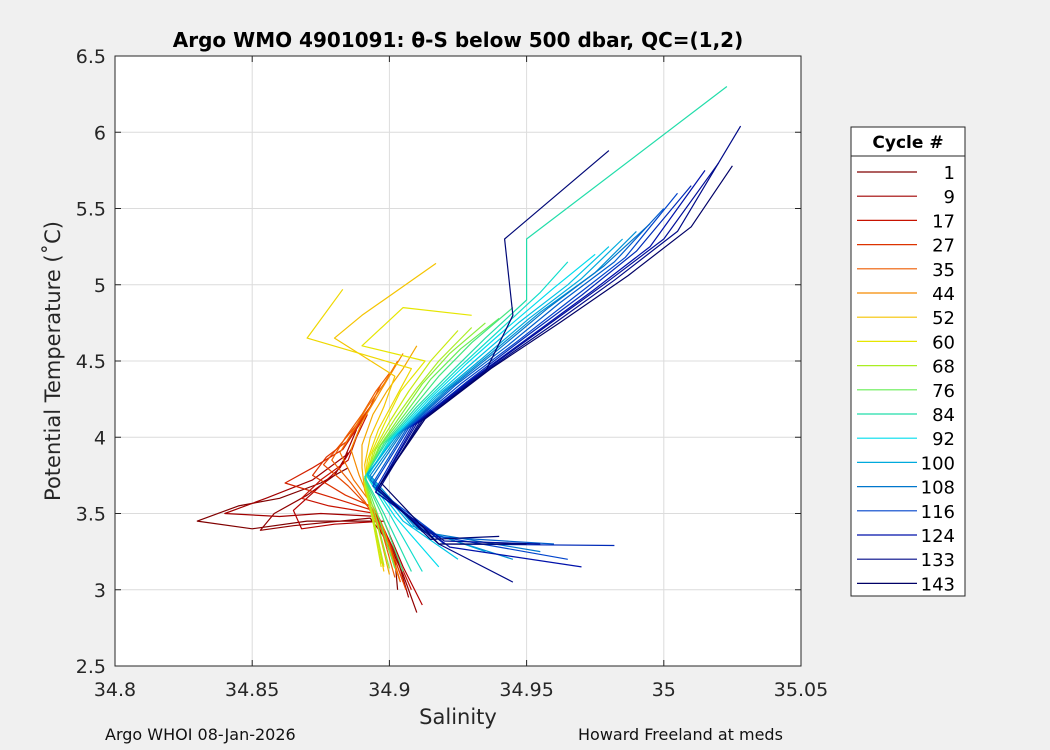 Image resolution: width=1050 pixels, height=750 pixels. Describe the element at coordinates (938, 560) in the screenshot. I see `legend-label-133: 133` at that location.